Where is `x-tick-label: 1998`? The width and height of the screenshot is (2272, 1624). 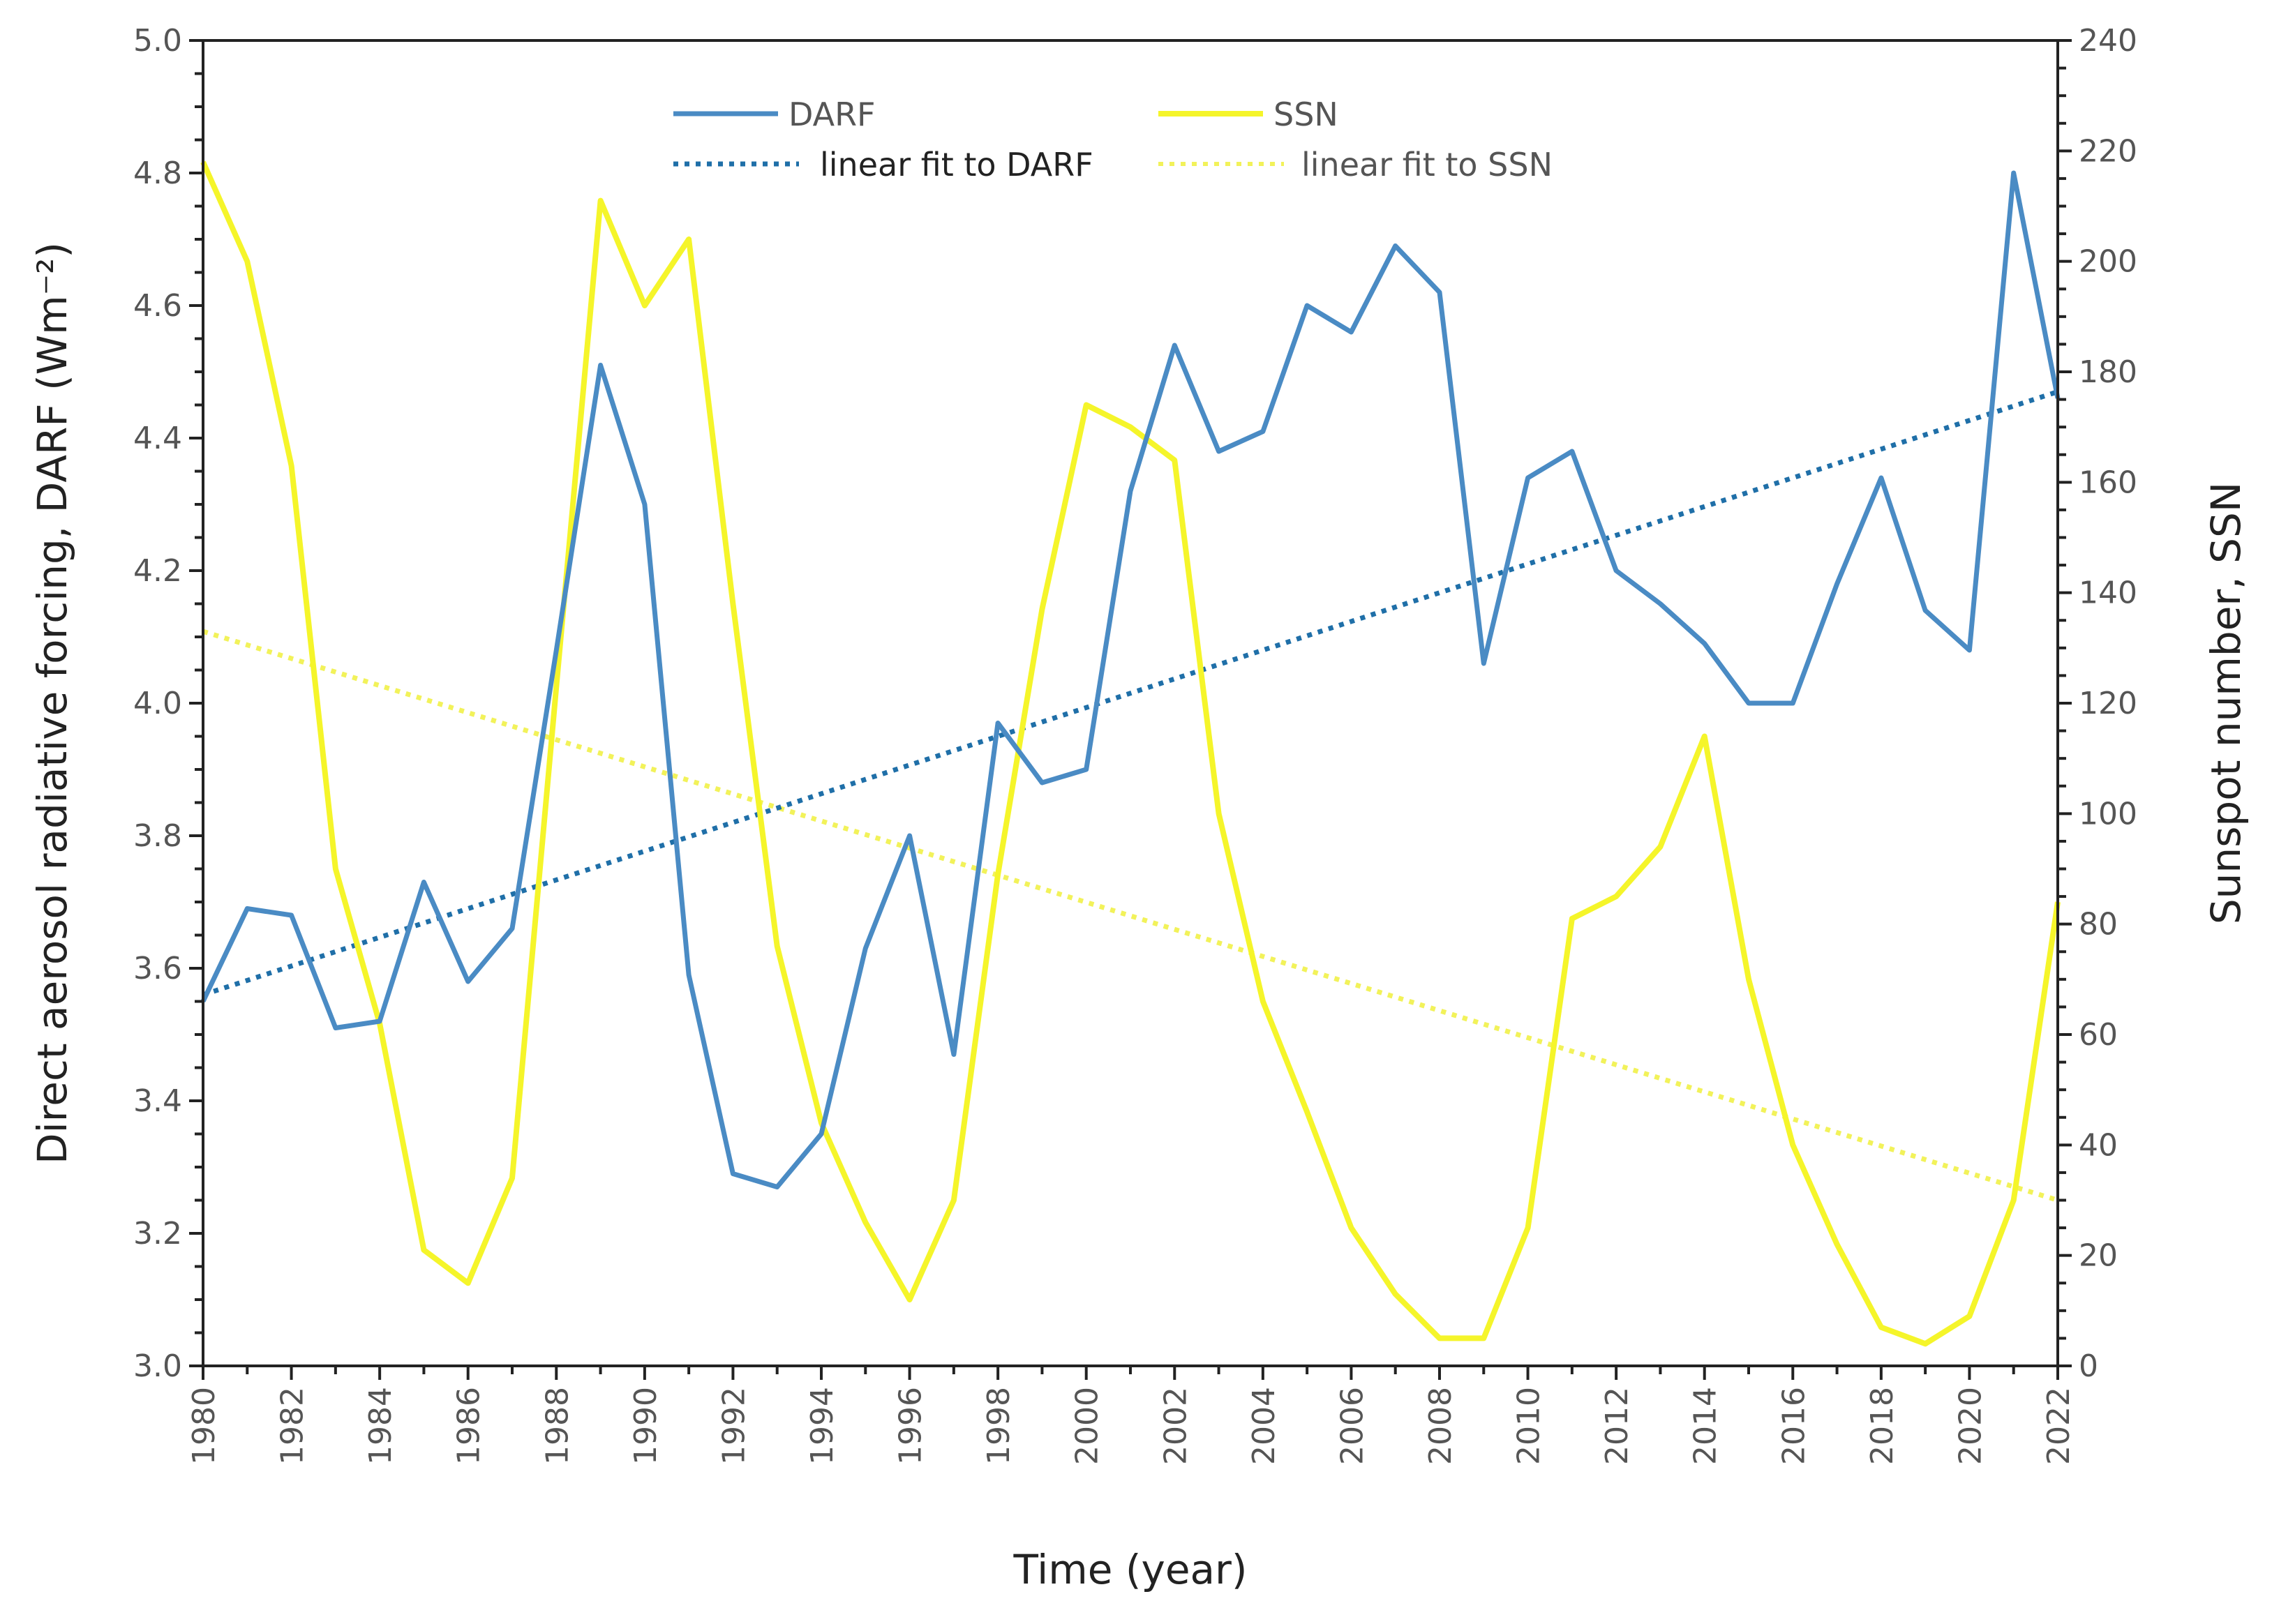
x-tick-label: 1998 is located at coordinates (999, 1426).